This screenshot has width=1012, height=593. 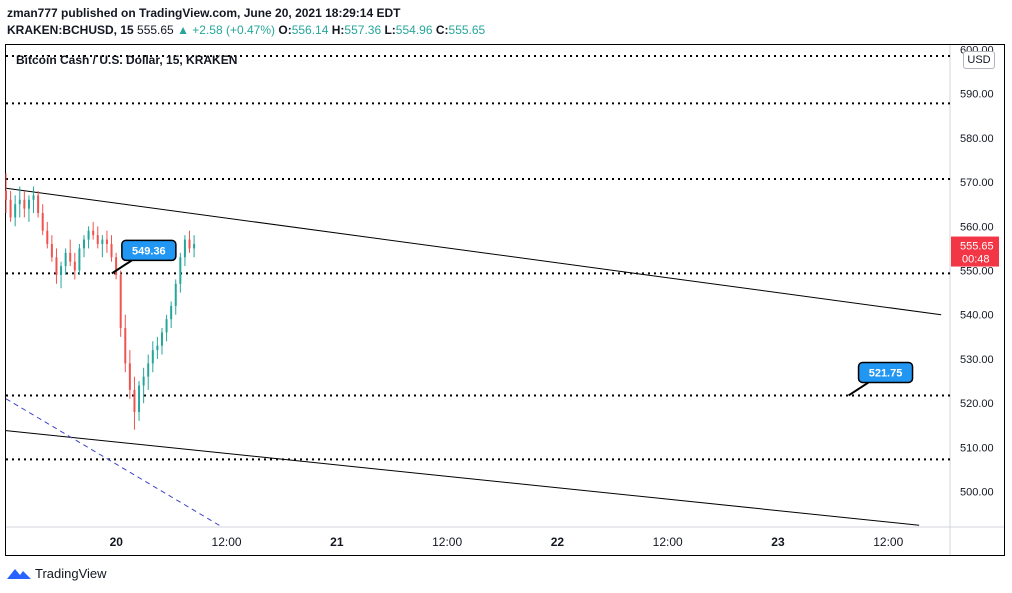 I want to click on y-tick-label: 590.00, so click(x=977, y=95).